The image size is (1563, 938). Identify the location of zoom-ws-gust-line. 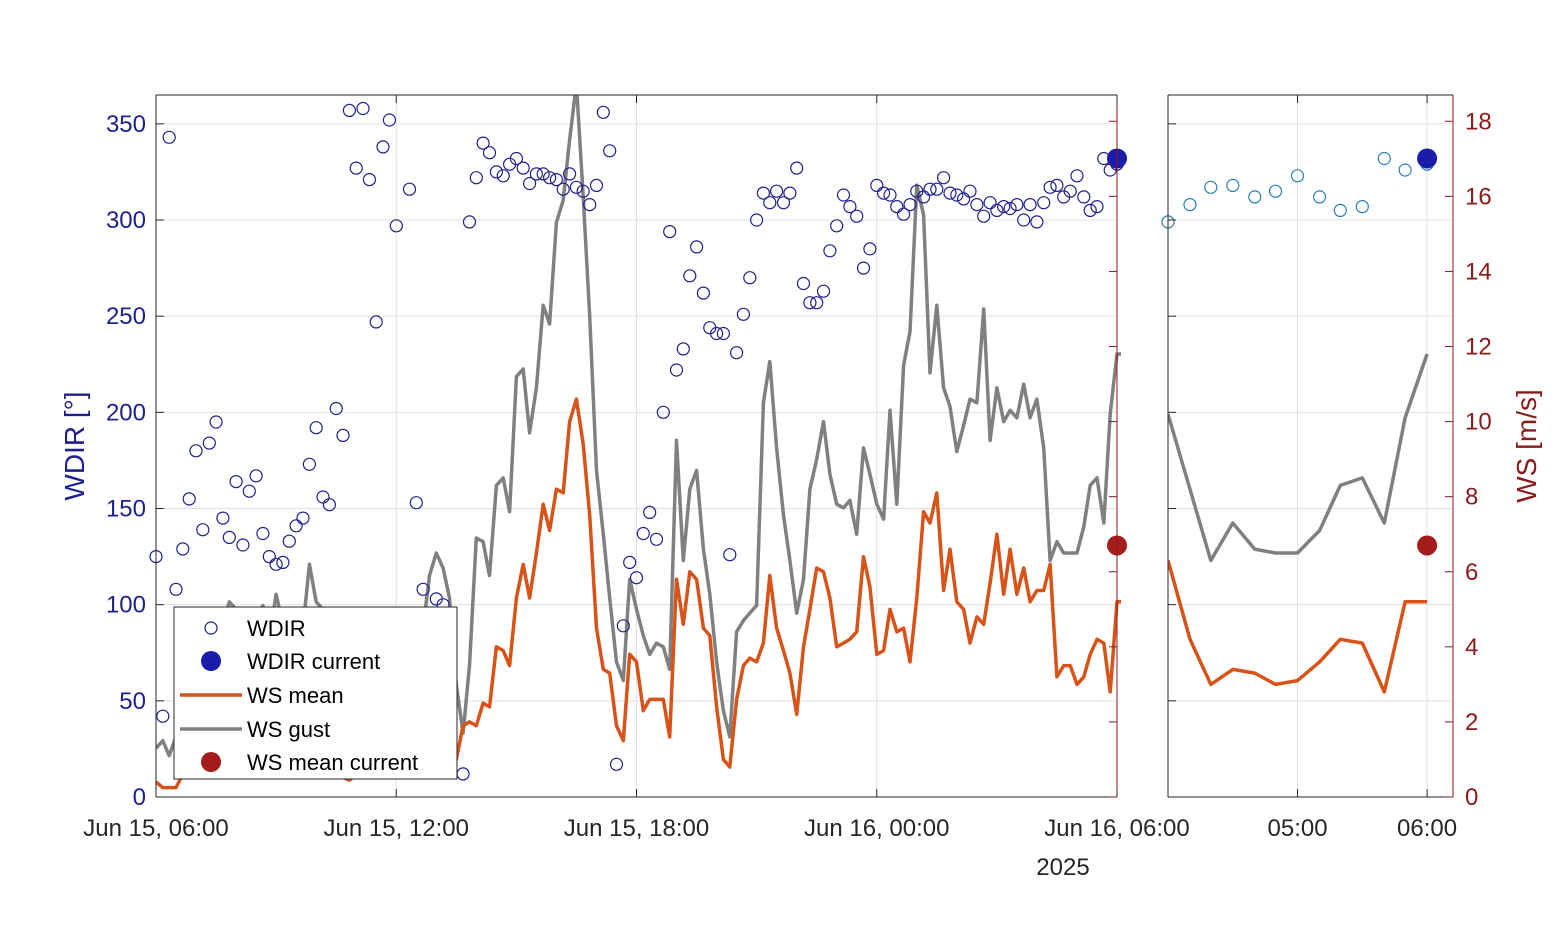
(1298, 458).